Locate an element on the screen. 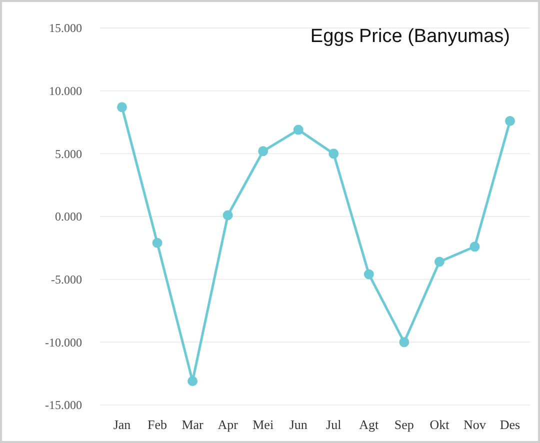  y-tick-label: 15.000 is located at coordinates (65, 28).